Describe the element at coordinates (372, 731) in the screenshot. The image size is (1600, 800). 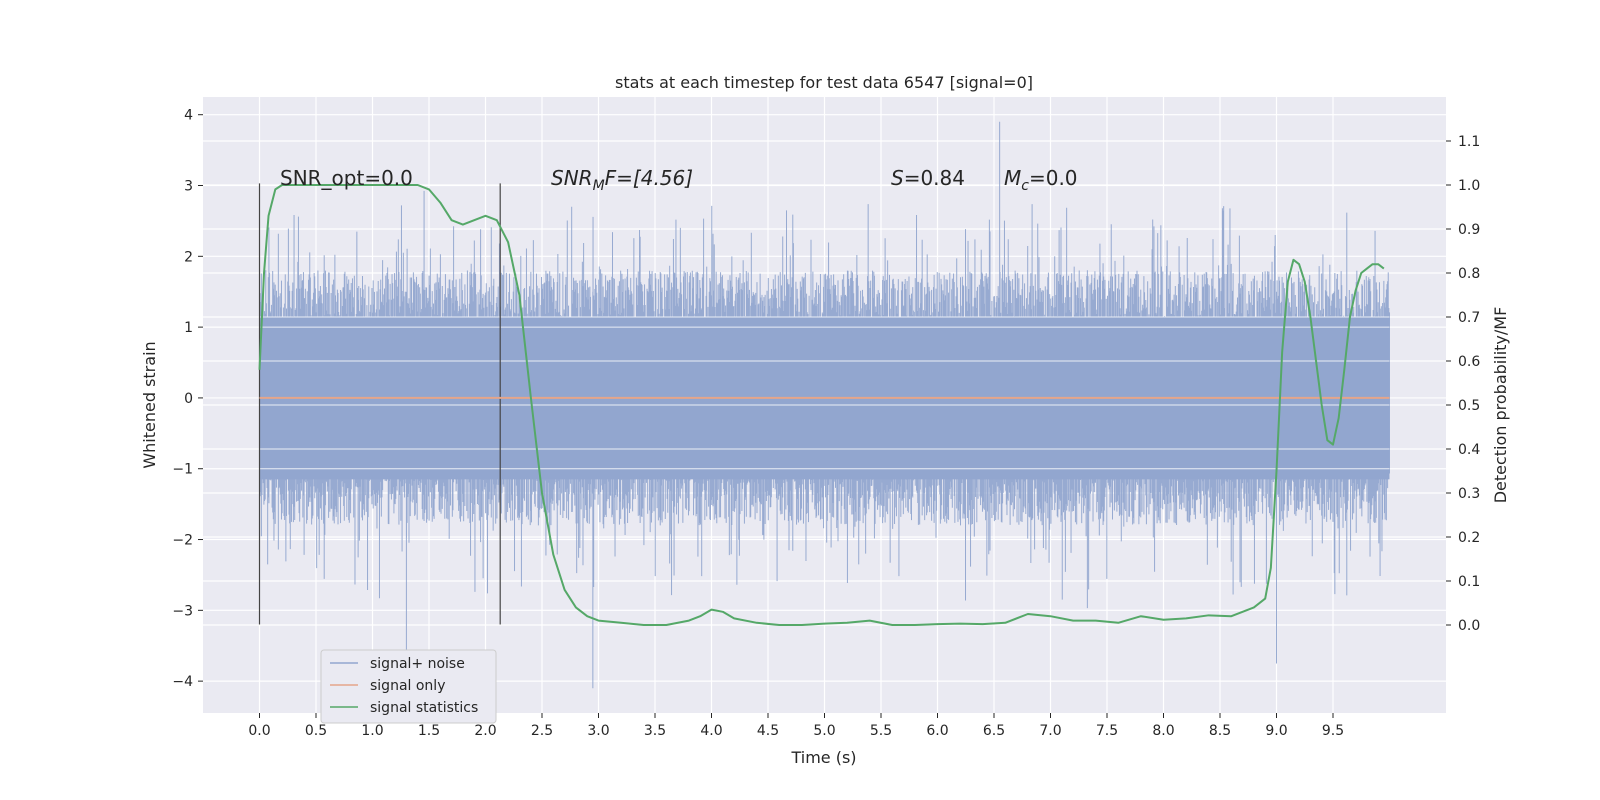
I see `x-tick-label: 1.0` at that location.